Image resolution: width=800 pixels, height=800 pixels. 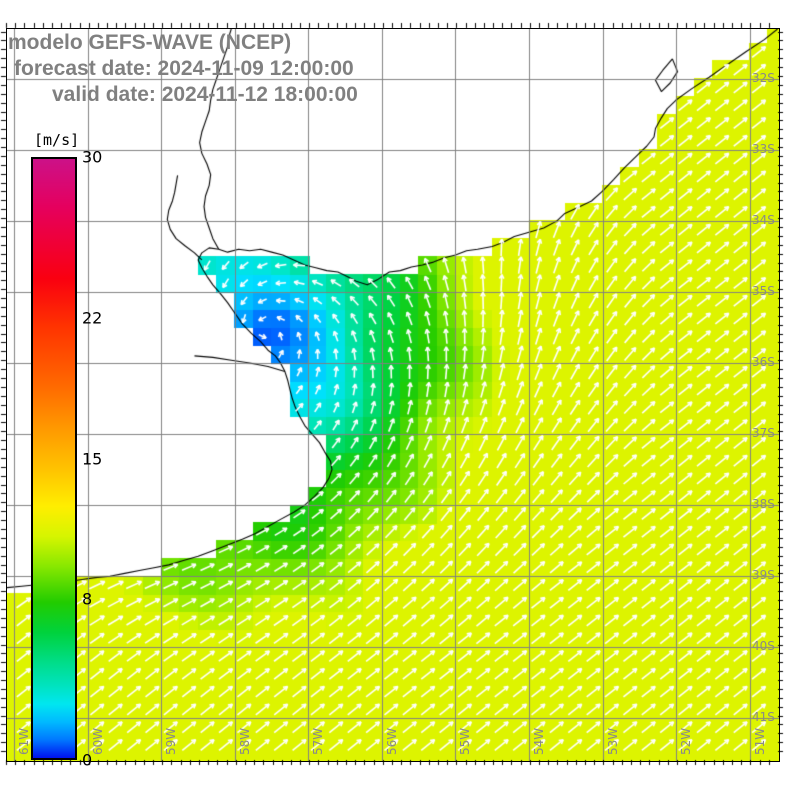 What do you see at coordinates (92, 318) in the screenshot?
I see `colorbar-tick-22: 22` at bounding box center [92, 318].